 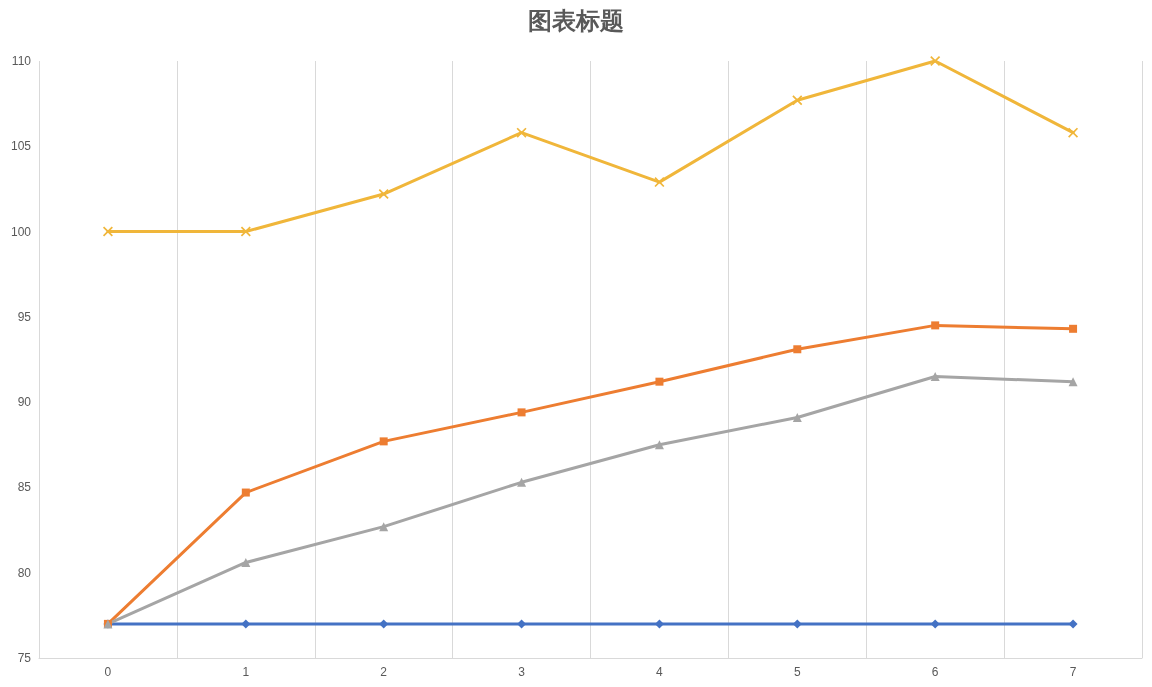 What do you see at coordinates (660, 672) in the screenshot?
I see `x-tick-label: 4` at bounding box center [660, 672].